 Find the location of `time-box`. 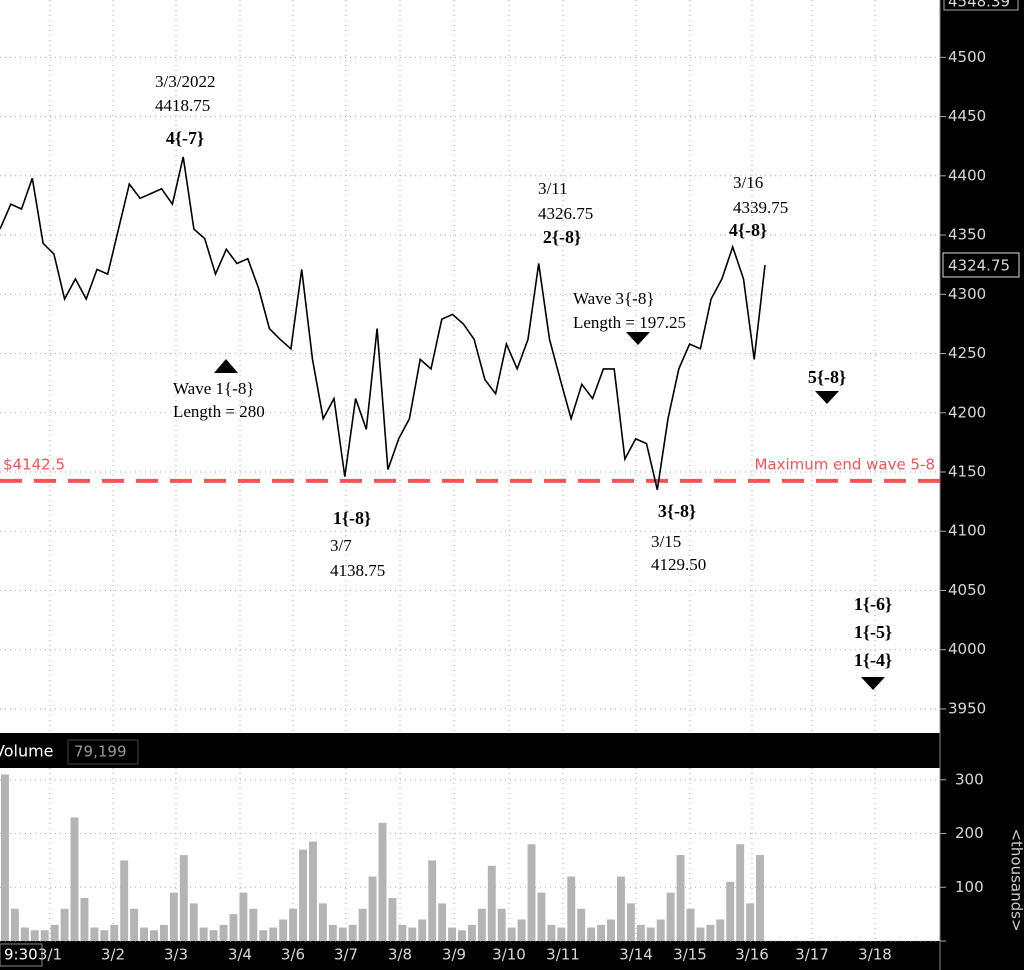

time-box is located at coordinates (21, 955).